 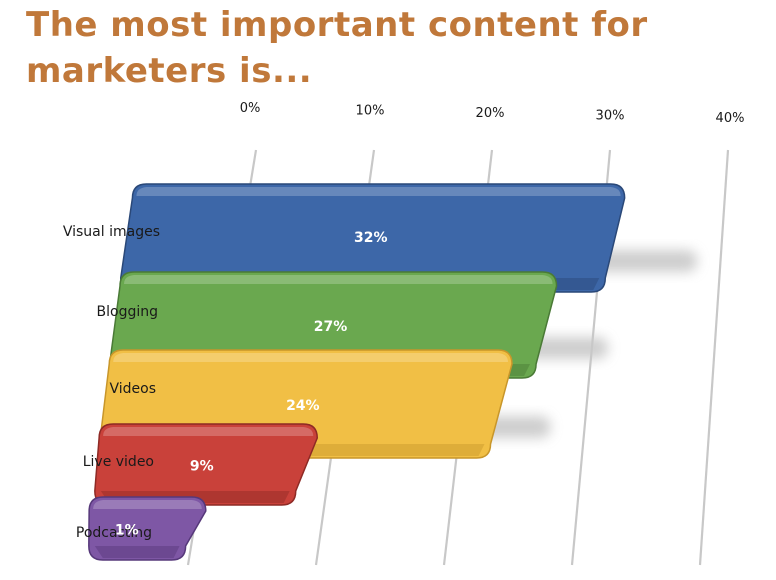 What do you see at coordinates (714, 357) in the screenshot?
I see `gridline` at bounding box center [714, 357].